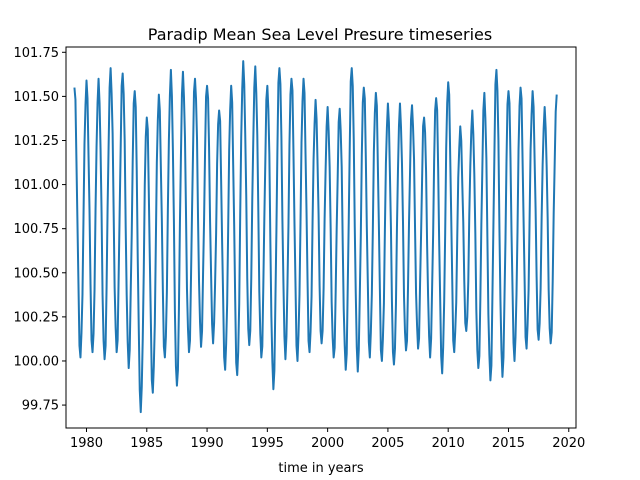 The height and width of the screenshot is (480, 640). I want to click on x-tick-label: 2015, so click(508, 443).